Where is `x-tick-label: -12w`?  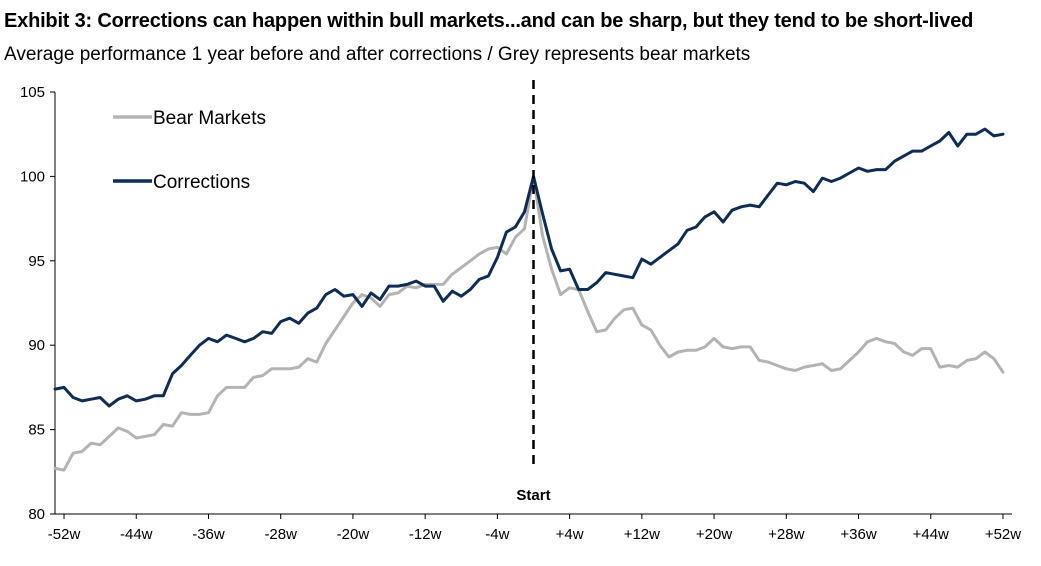
x-tick-label: -12w is located at coordinates (425, 534).